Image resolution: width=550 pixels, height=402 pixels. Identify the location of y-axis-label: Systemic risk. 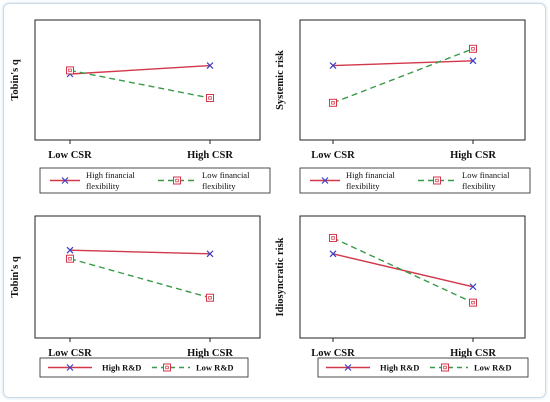
(280, 80).